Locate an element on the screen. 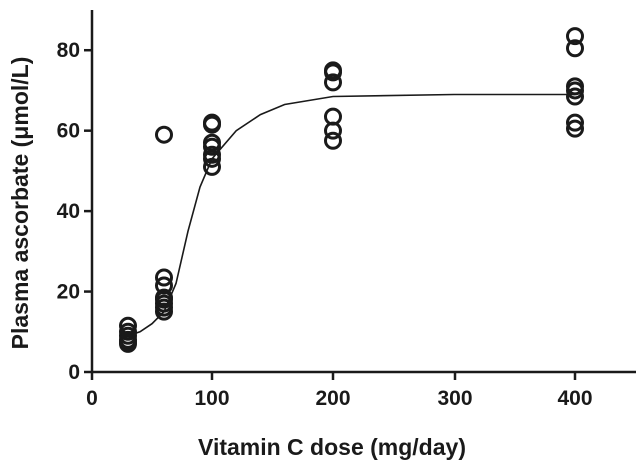 Image resolution: width=638 pixels, height=470 pixels. y-axis-title: Plasma ascorbate (μmol/L) is located at coordinates (20, 203).